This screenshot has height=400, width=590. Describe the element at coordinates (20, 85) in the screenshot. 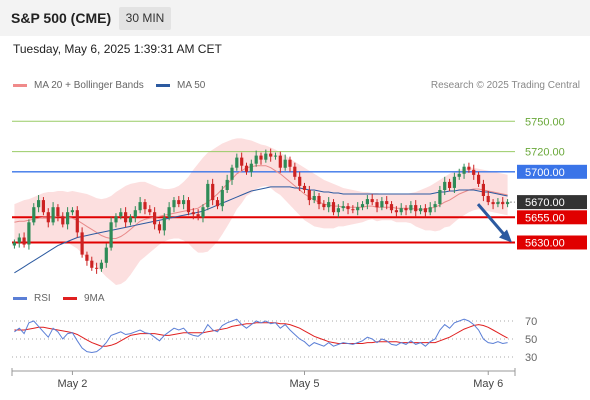

I see `legend-swatch-ma20` at that location.